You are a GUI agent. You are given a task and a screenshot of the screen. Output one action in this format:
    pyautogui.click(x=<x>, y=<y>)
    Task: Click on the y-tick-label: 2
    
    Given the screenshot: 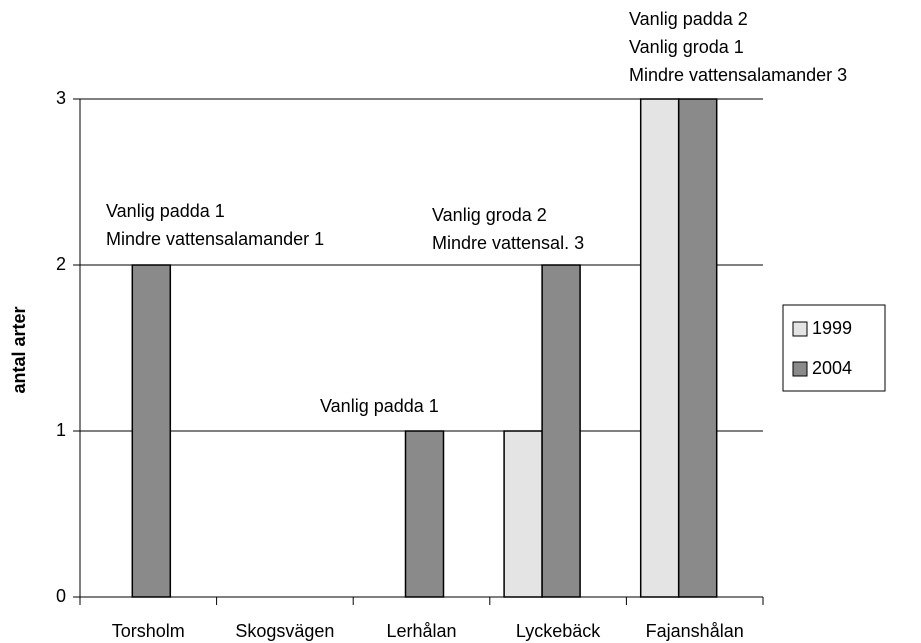 What is the action you would take?
    pyautogui.click(x=61, y=264)
    